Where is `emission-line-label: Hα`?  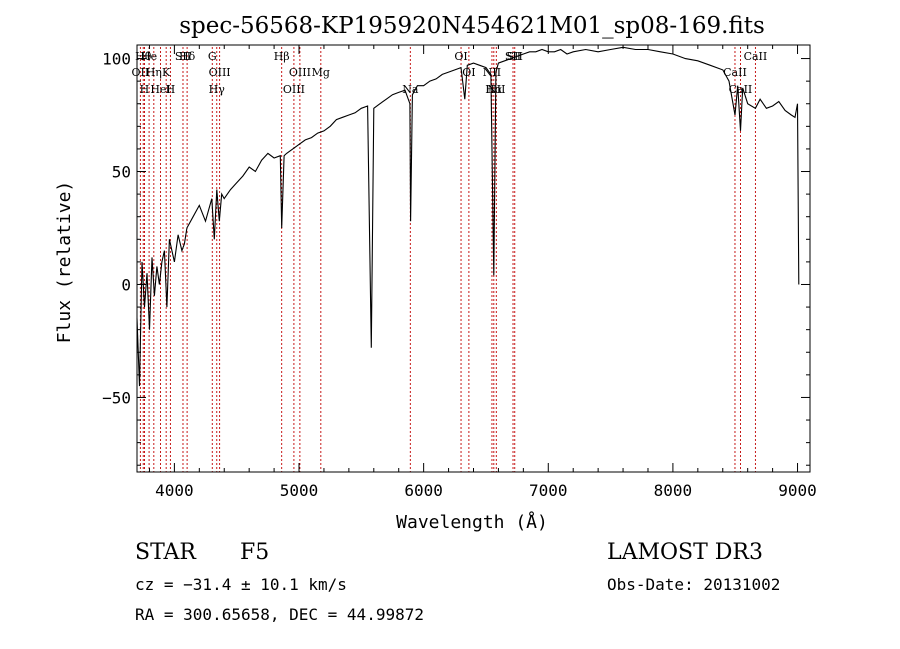
emission-line-label: Hα is located at coordinates (494, 89).